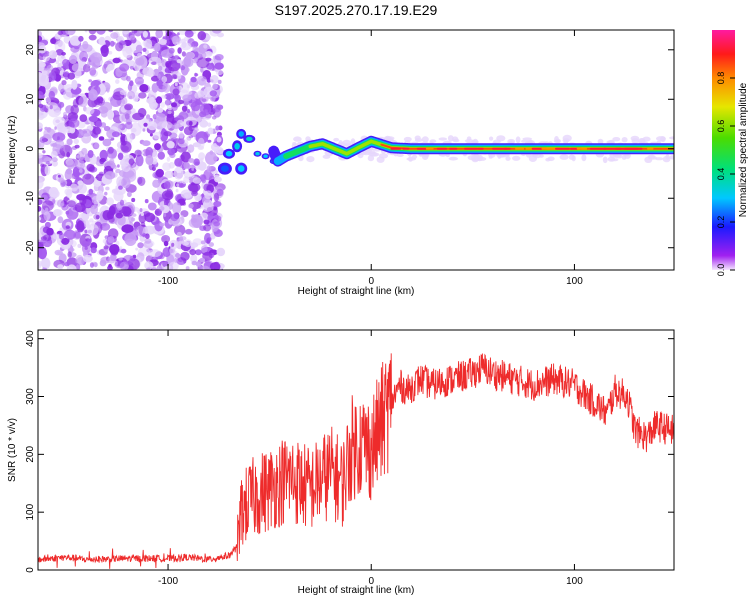  I want to click on onset-blob-core, so click(229, 153).